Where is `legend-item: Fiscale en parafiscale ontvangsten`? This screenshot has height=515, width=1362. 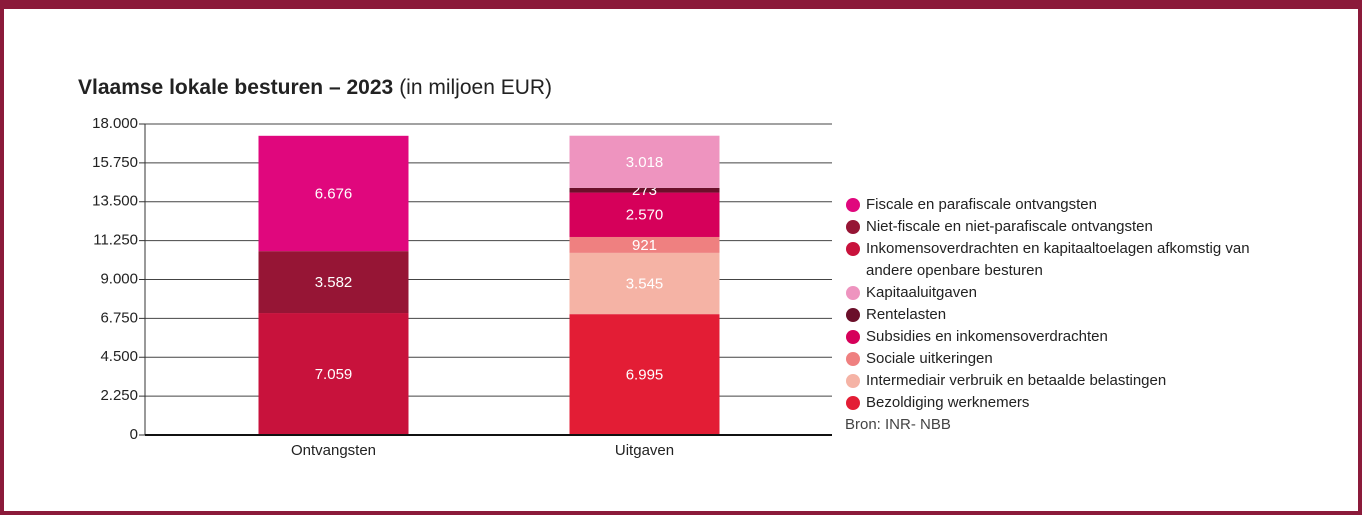
legend-item: Fiscale en parafiscale ontvangsten is located at coordinates (1069, 205).